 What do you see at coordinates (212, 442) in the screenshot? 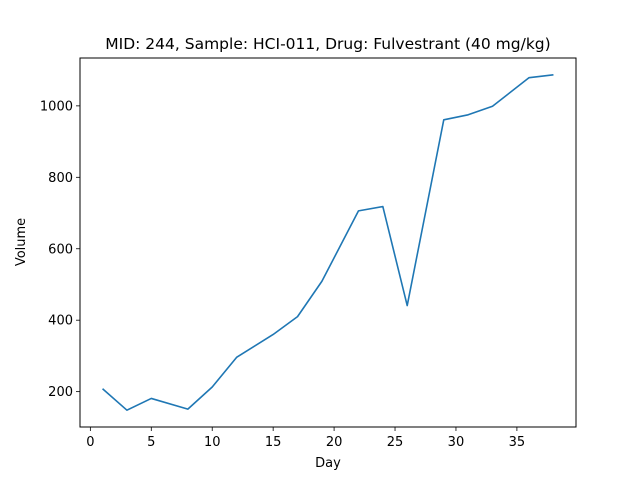
I see `x-tick-label: 10` at bounding box center [212, 442].